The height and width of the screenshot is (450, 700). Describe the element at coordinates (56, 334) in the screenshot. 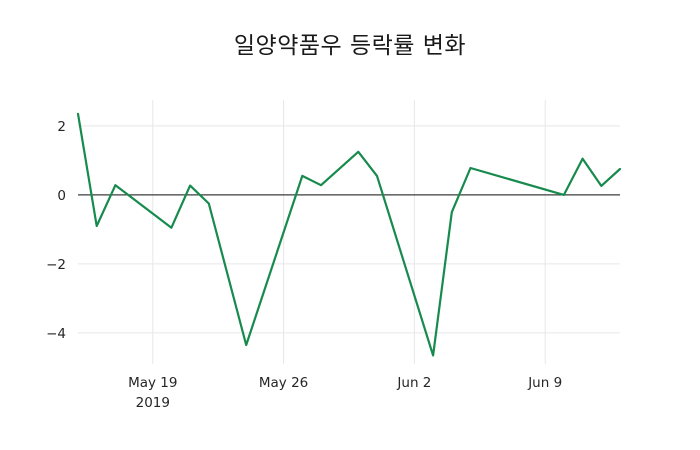

I see `y-tick-label: −4` at that location.